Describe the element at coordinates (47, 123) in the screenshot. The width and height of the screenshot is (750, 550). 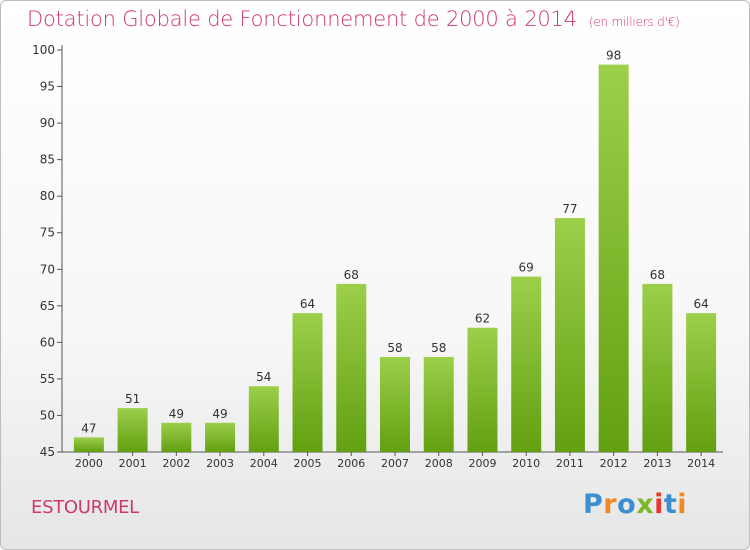
I see `y-tick-label: 90` at that location.